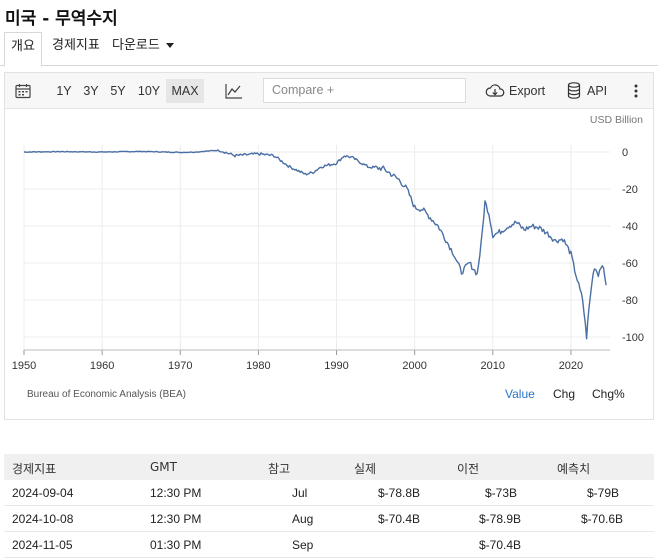  What do you see at coordinates (414, 366) in the screenshot?
I see `x-tick-label: 2000` at bounding box center [414, 366].